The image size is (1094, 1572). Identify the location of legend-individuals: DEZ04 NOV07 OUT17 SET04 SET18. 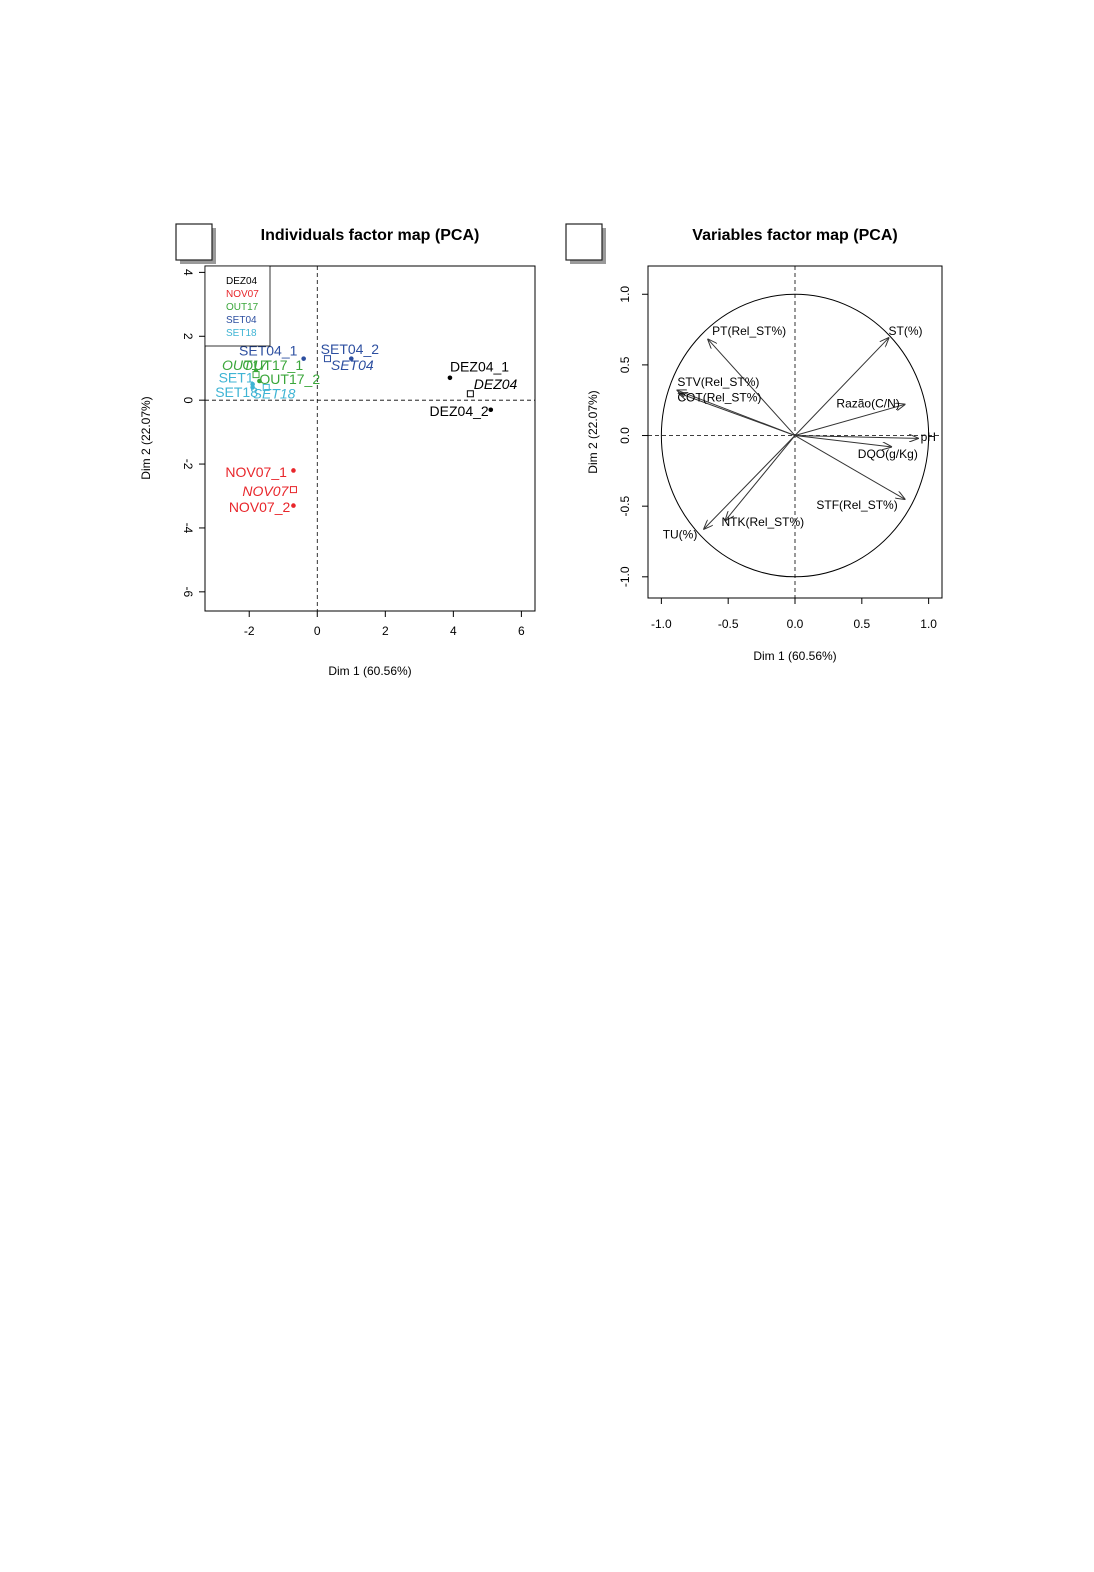
(237, 306).